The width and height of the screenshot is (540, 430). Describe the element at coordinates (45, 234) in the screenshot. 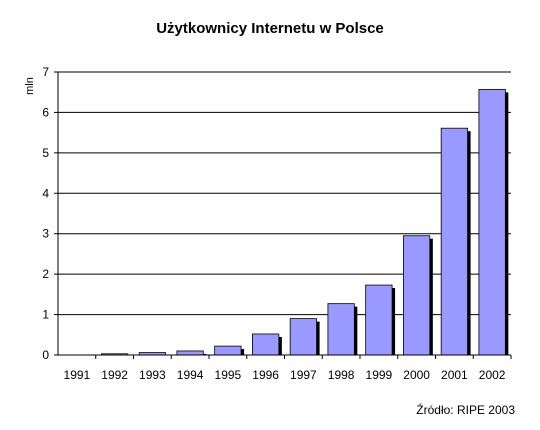

I see `y-tick-label: 3` at that location.